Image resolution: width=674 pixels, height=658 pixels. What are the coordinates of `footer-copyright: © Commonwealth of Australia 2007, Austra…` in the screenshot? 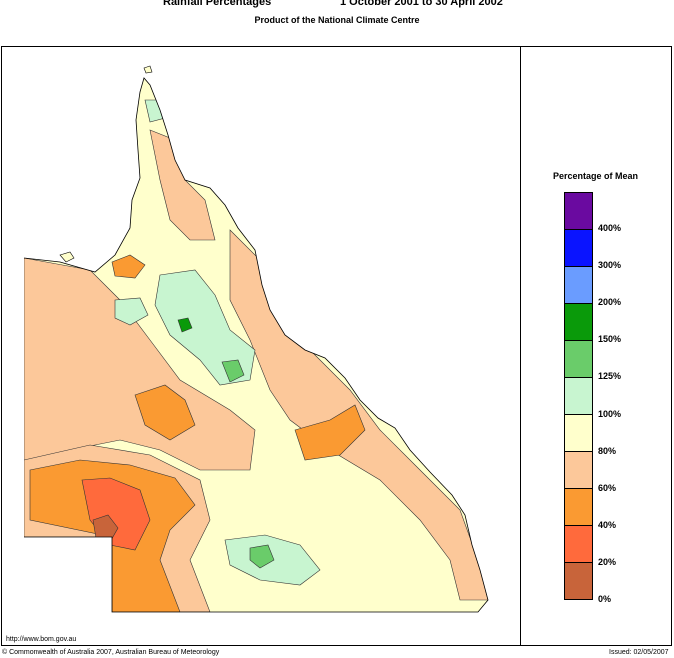 It's located at (111, 652).